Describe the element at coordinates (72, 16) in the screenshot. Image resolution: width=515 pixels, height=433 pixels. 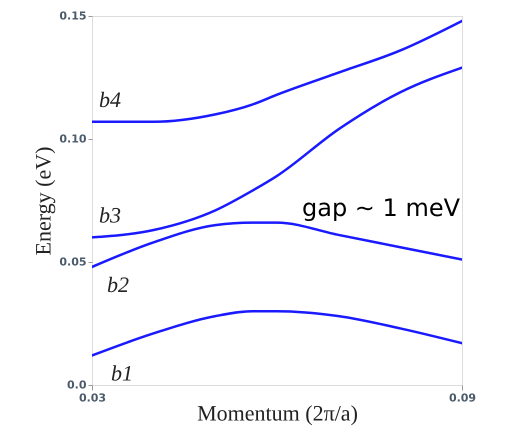
I see `y-tick-label: 0.15` at that location.